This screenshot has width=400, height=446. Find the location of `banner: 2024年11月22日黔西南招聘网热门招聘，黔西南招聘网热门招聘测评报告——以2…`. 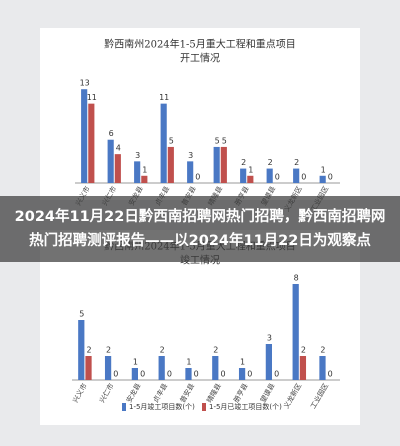

banner: 2024年11月22日黔西南招聘网热门招聘，黔西南招聘网热门招聘测评报告——以2… is located at coordinates (200, 229).